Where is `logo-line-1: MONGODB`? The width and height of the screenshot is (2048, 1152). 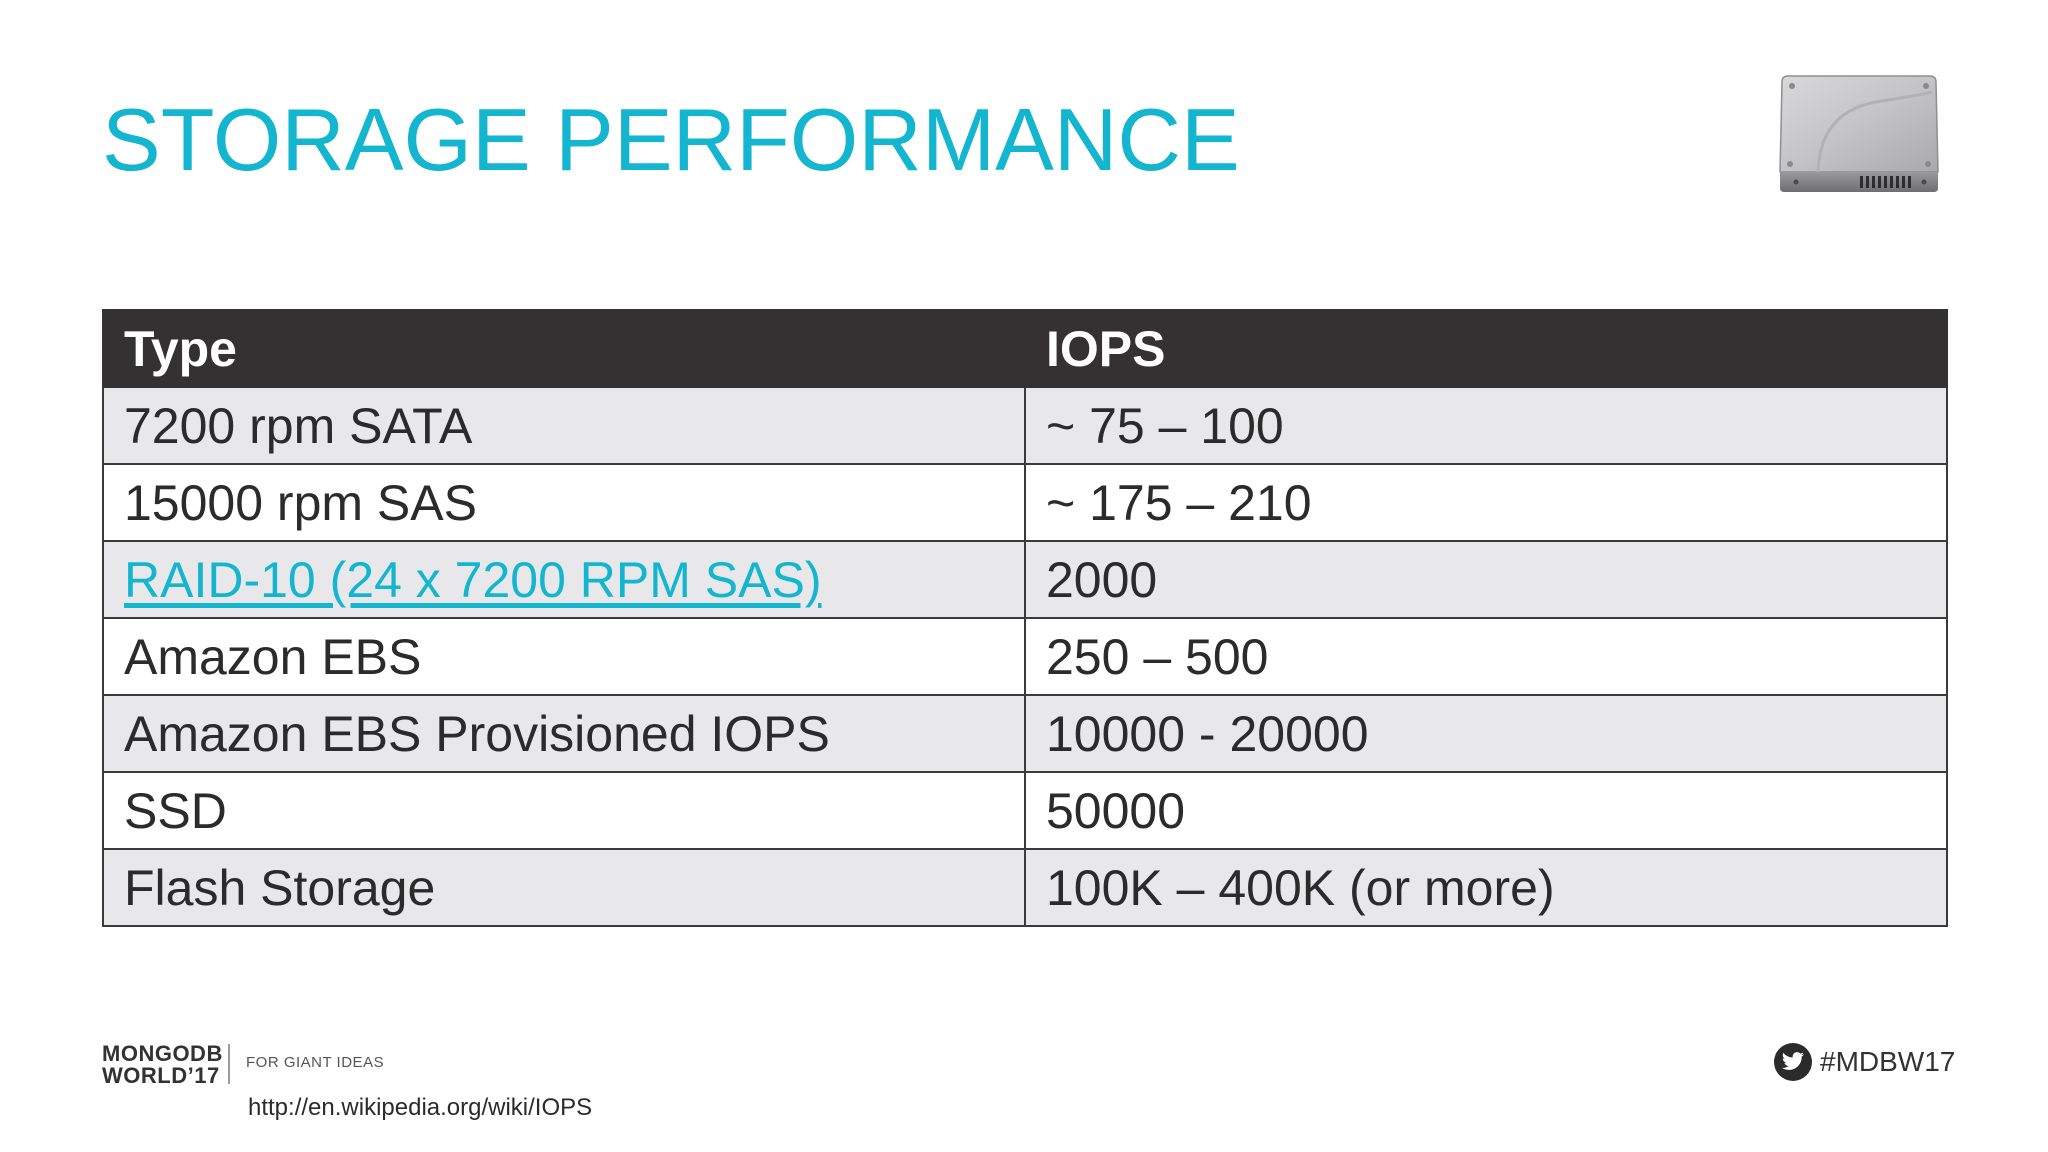
logo-line-1: MONGODB is located at coordinates (162, 1053).